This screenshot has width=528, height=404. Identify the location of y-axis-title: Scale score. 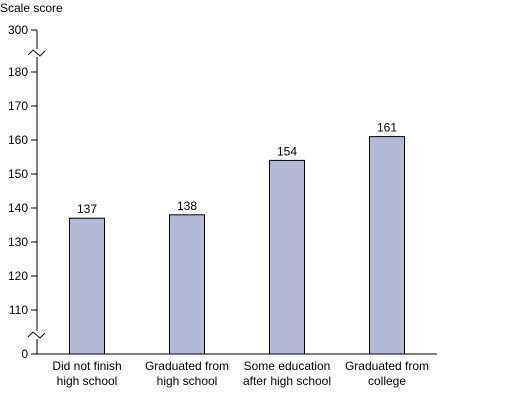
(31, 8).